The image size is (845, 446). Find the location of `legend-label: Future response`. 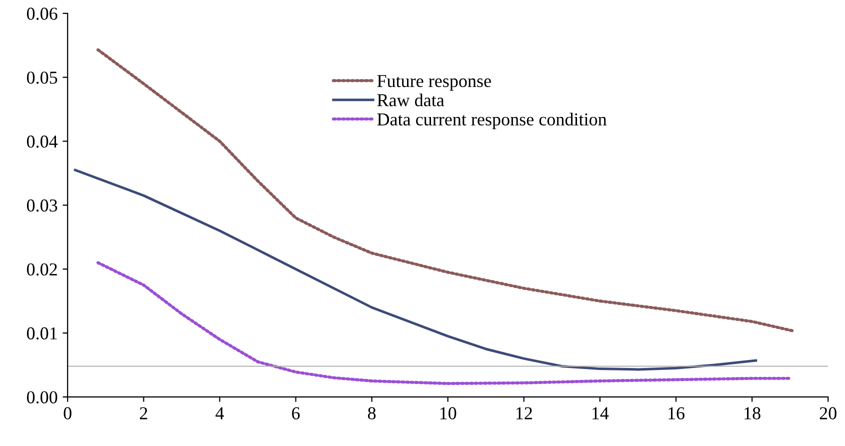

legend-label: Future response is located at coordinates (434, 83).